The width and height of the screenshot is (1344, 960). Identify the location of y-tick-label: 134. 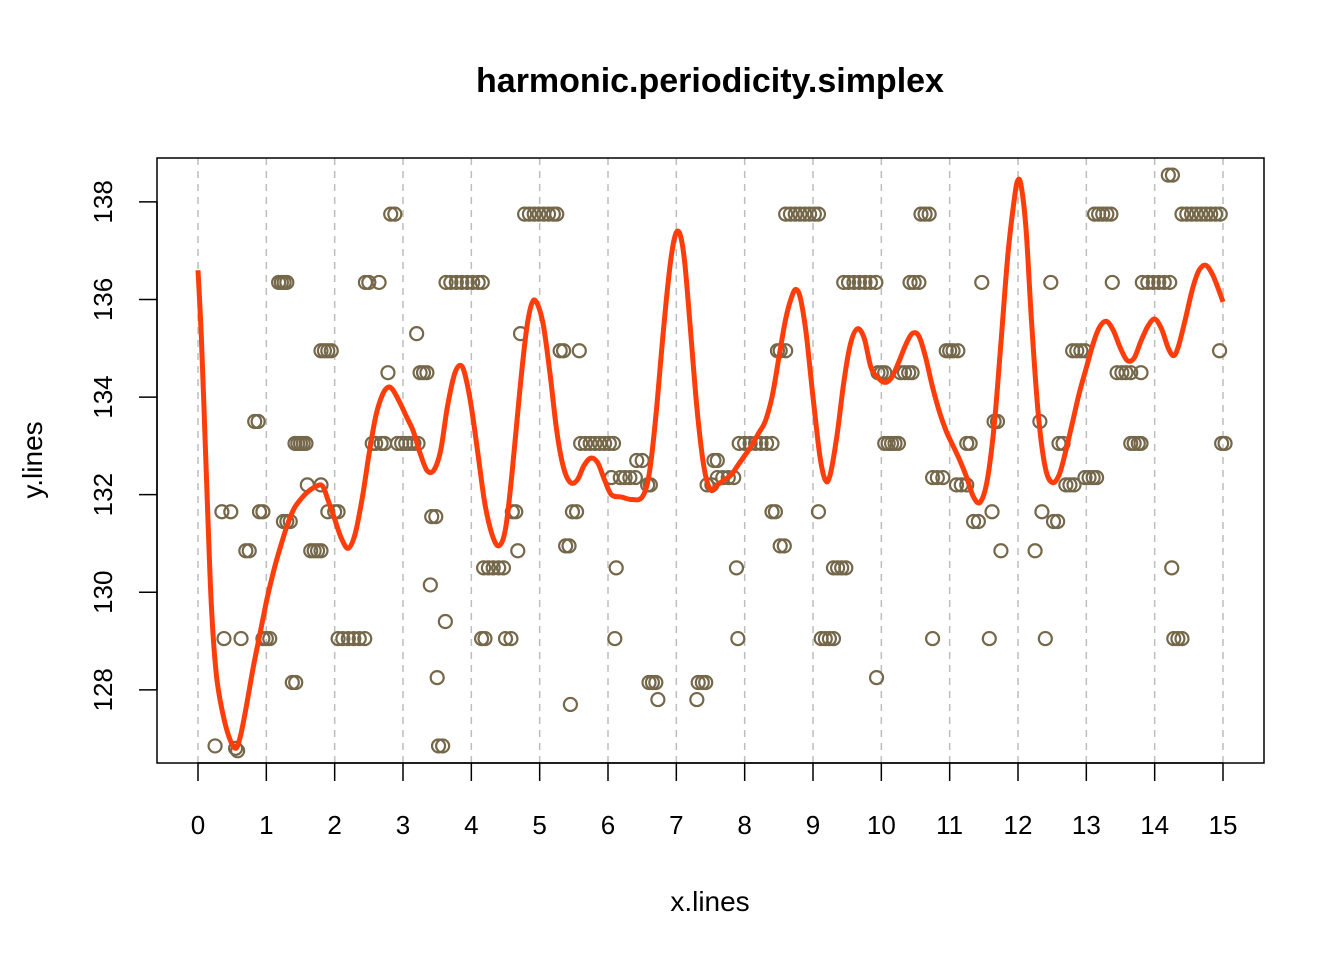
(103, 396).